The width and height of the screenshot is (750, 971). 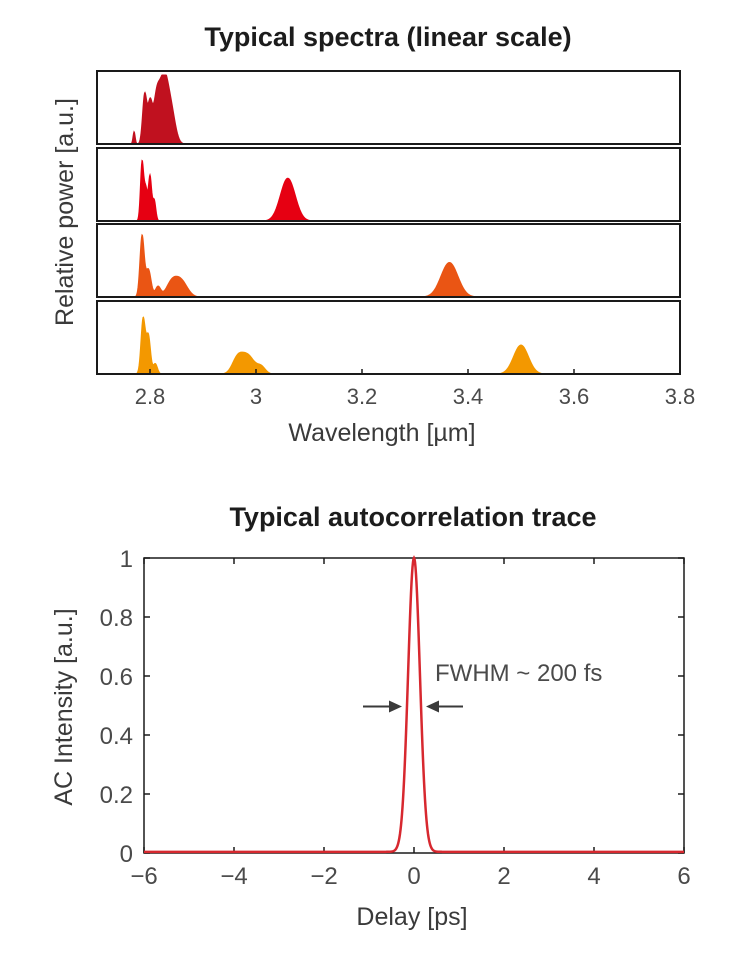 I want to click on spectra-x-ticks: 2.8 3 3.2 3.4 3.6 3.8, so click(x=415, y=389).